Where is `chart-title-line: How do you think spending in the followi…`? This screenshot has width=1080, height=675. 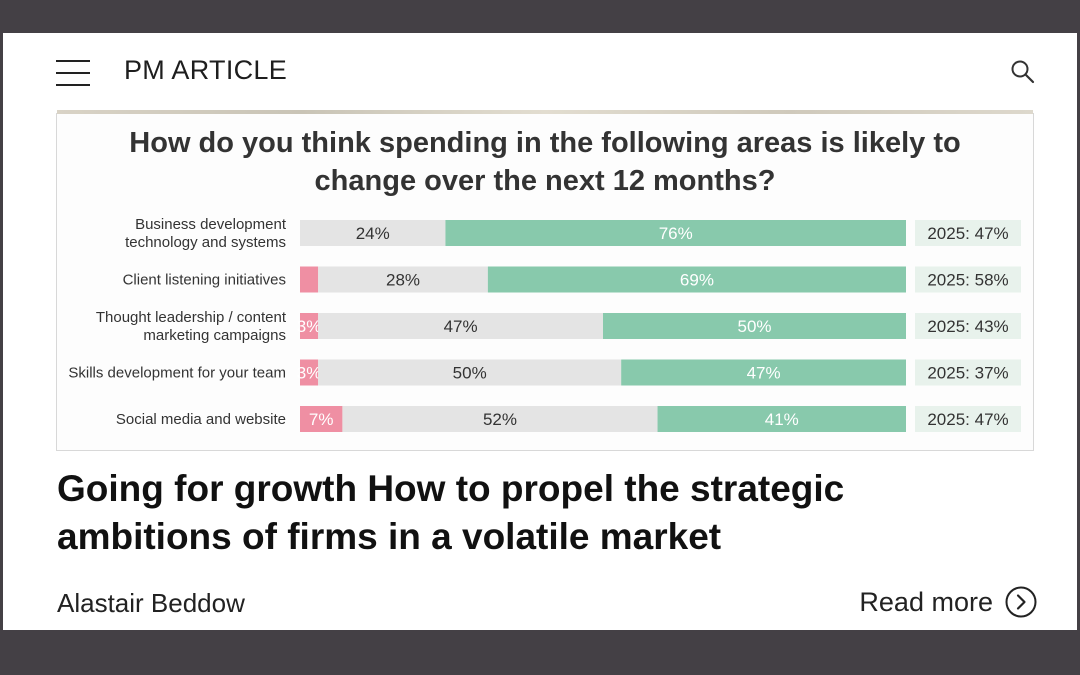
chart-title-line: How do you think spending in the followi… is located at coordinates (545, 143).